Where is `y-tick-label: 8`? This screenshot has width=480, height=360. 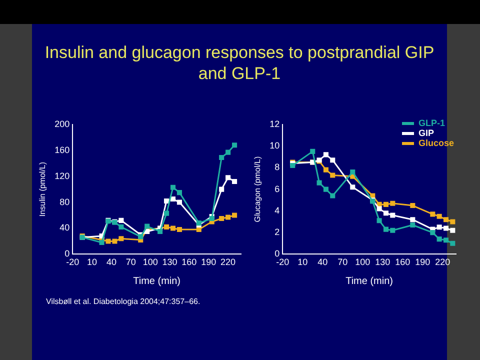
y-tick-label: 8 is located at coordinates (277, 167).